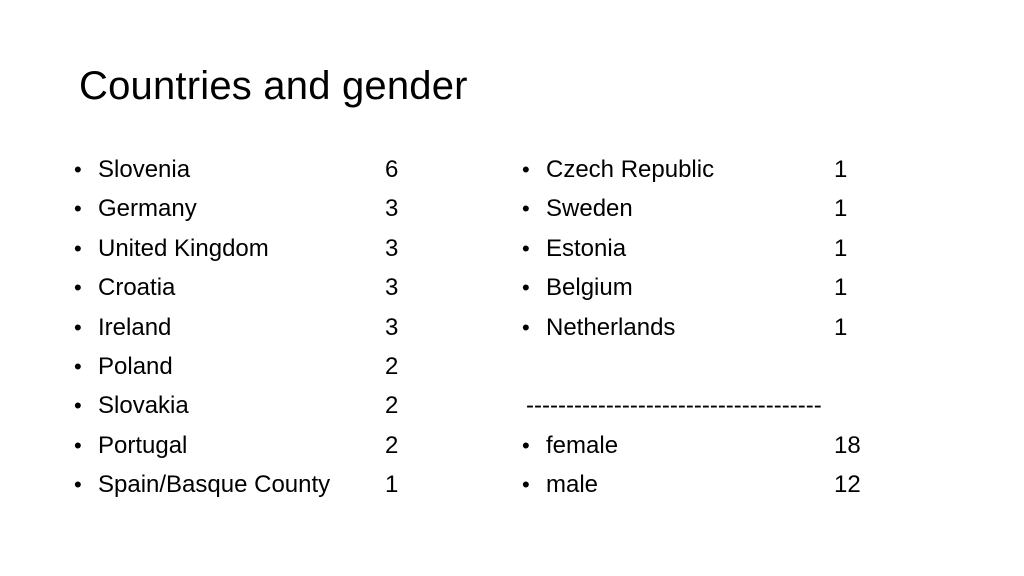 This screenshot has height=576, width=1024. Describe the element at coordinates (712, 208) in the screenshot. I see `list-item: • Sweden 1` at that location.